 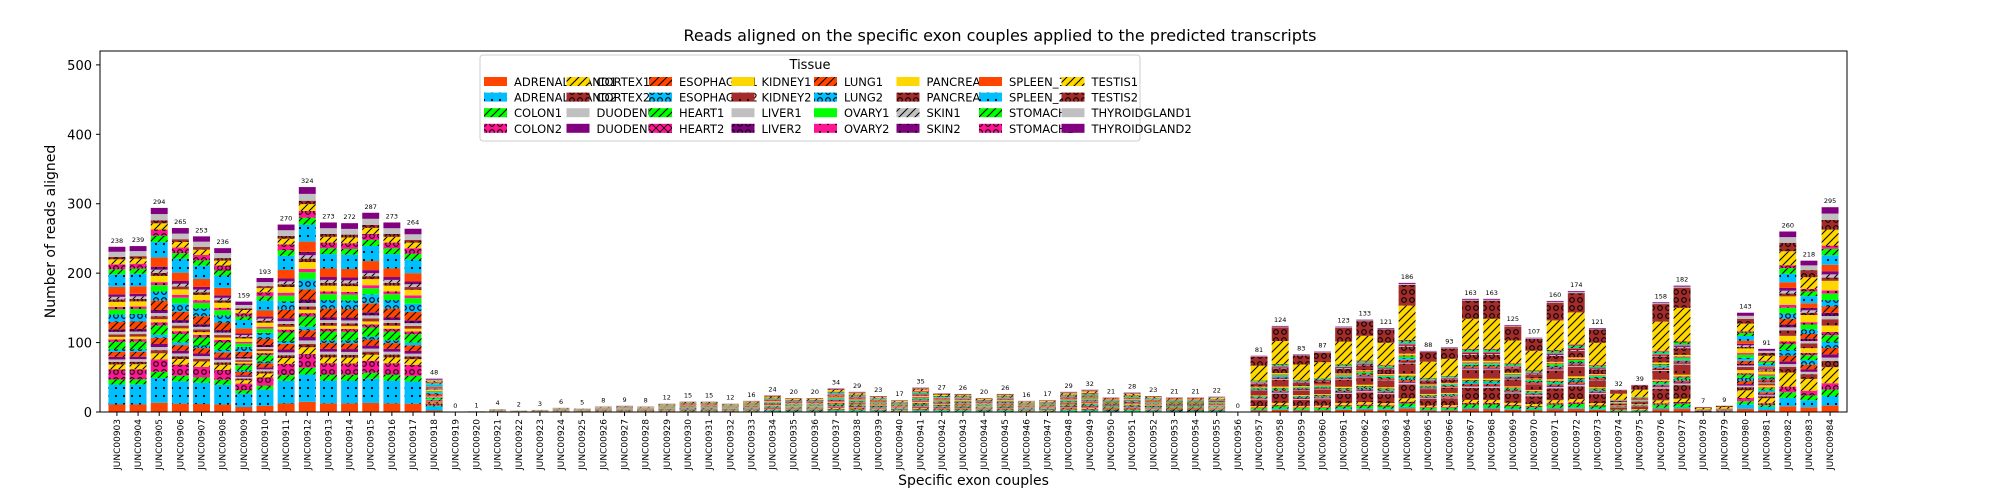 I want to click on bar-segment-liver2, so click(x=1407, y=362).